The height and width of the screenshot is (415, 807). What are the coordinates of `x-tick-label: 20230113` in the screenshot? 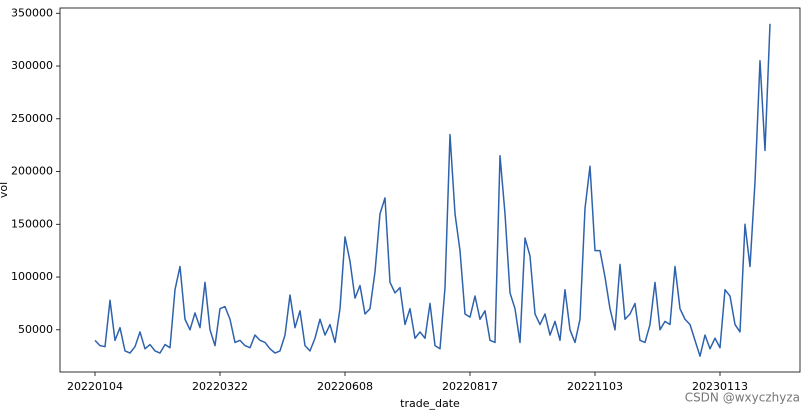 It's located at (720, 386).